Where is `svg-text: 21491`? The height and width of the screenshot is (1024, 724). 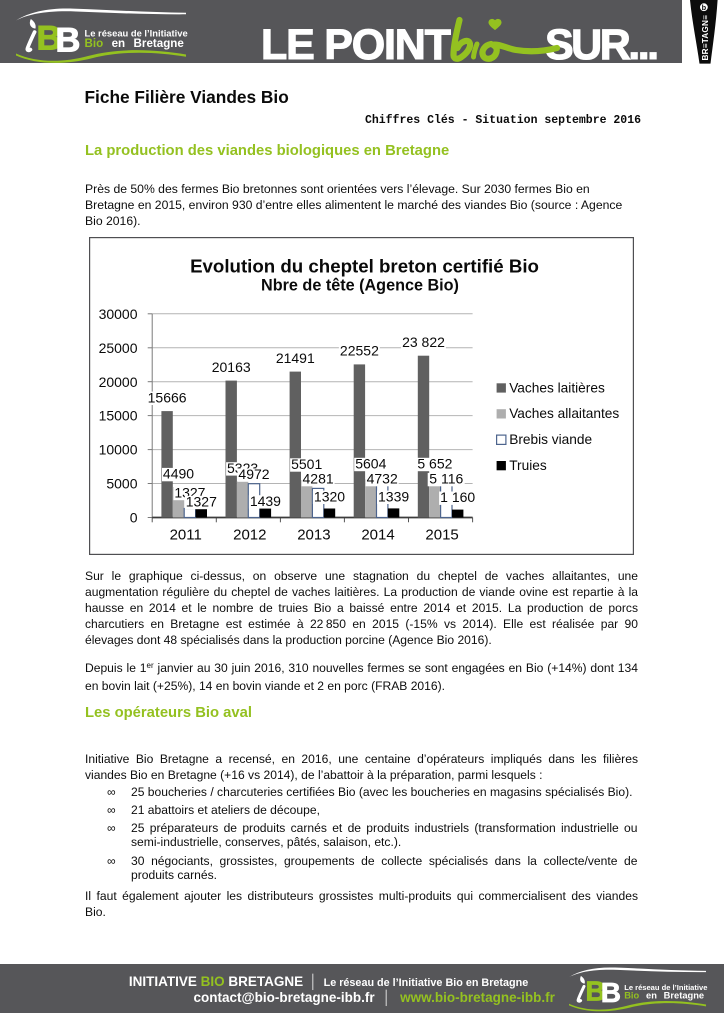
svg-text: 21491 is located at coordinates (295, 358).